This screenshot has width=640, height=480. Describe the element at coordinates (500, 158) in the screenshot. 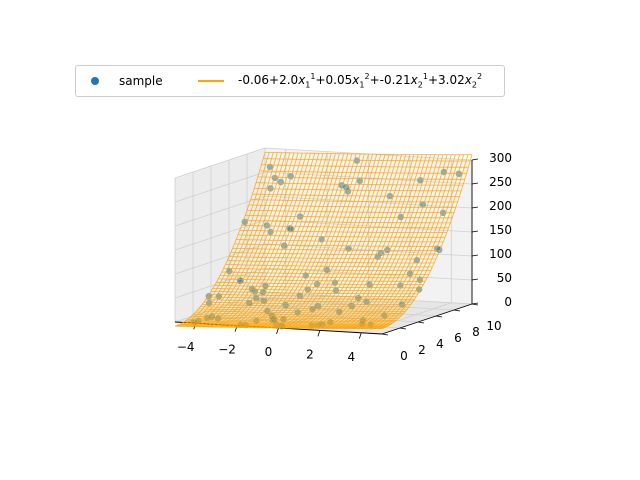

I see `z-tick-label: 300` at that location.